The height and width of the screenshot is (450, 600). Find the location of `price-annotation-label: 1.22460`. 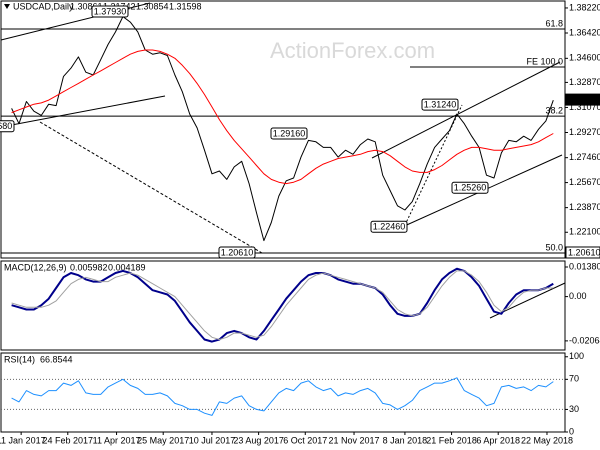

price-annotation-label: 1.22460 is located at coordinates (389, 227).